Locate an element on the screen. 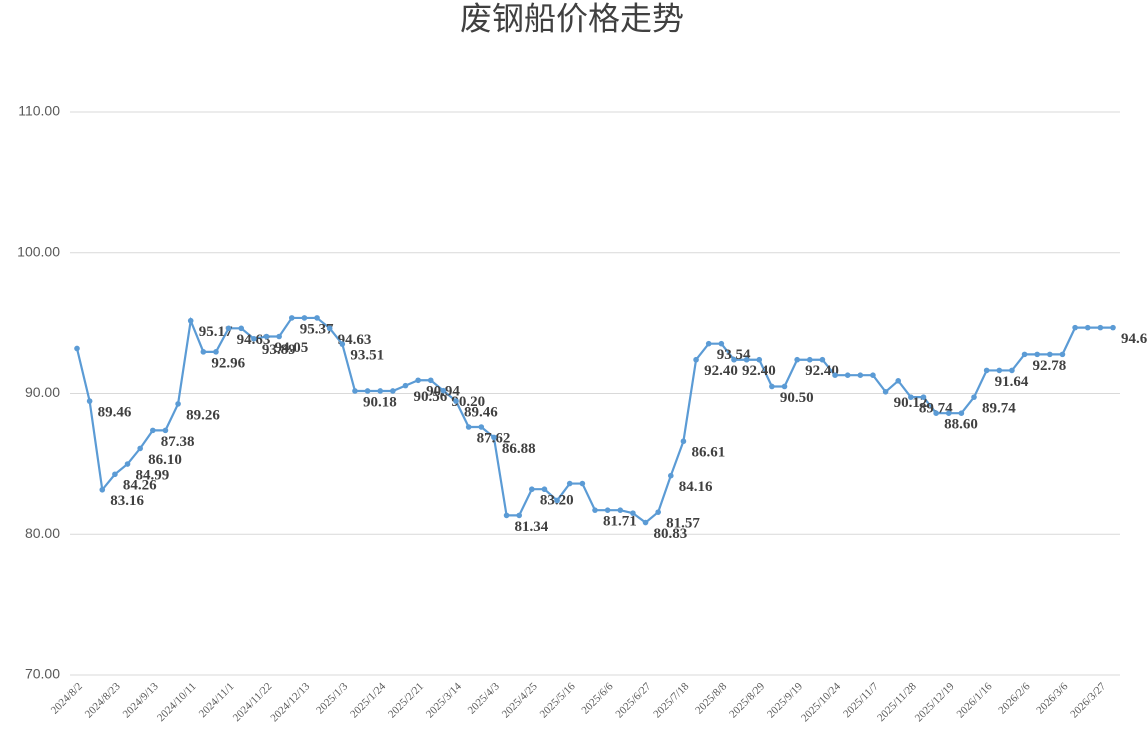  x-tick-label: 2025/3/14 is located at coordinates (444, 700).